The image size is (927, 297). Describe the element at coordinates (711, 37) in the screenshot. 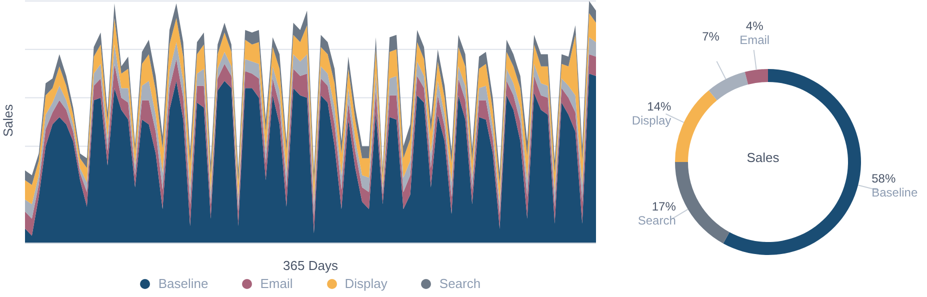

I see `data-label: 7%` at that location.